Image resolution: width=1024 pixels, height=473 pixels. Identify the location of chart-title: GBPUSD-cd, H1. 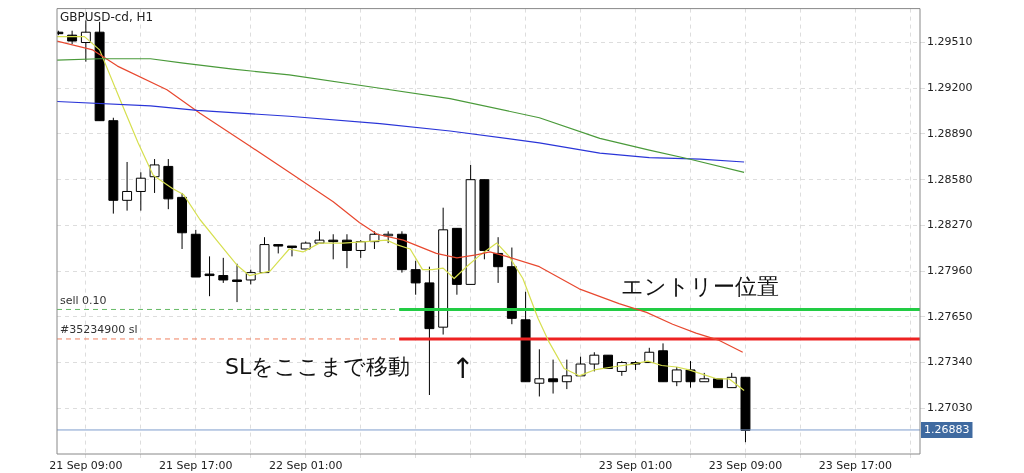
(107, 16).